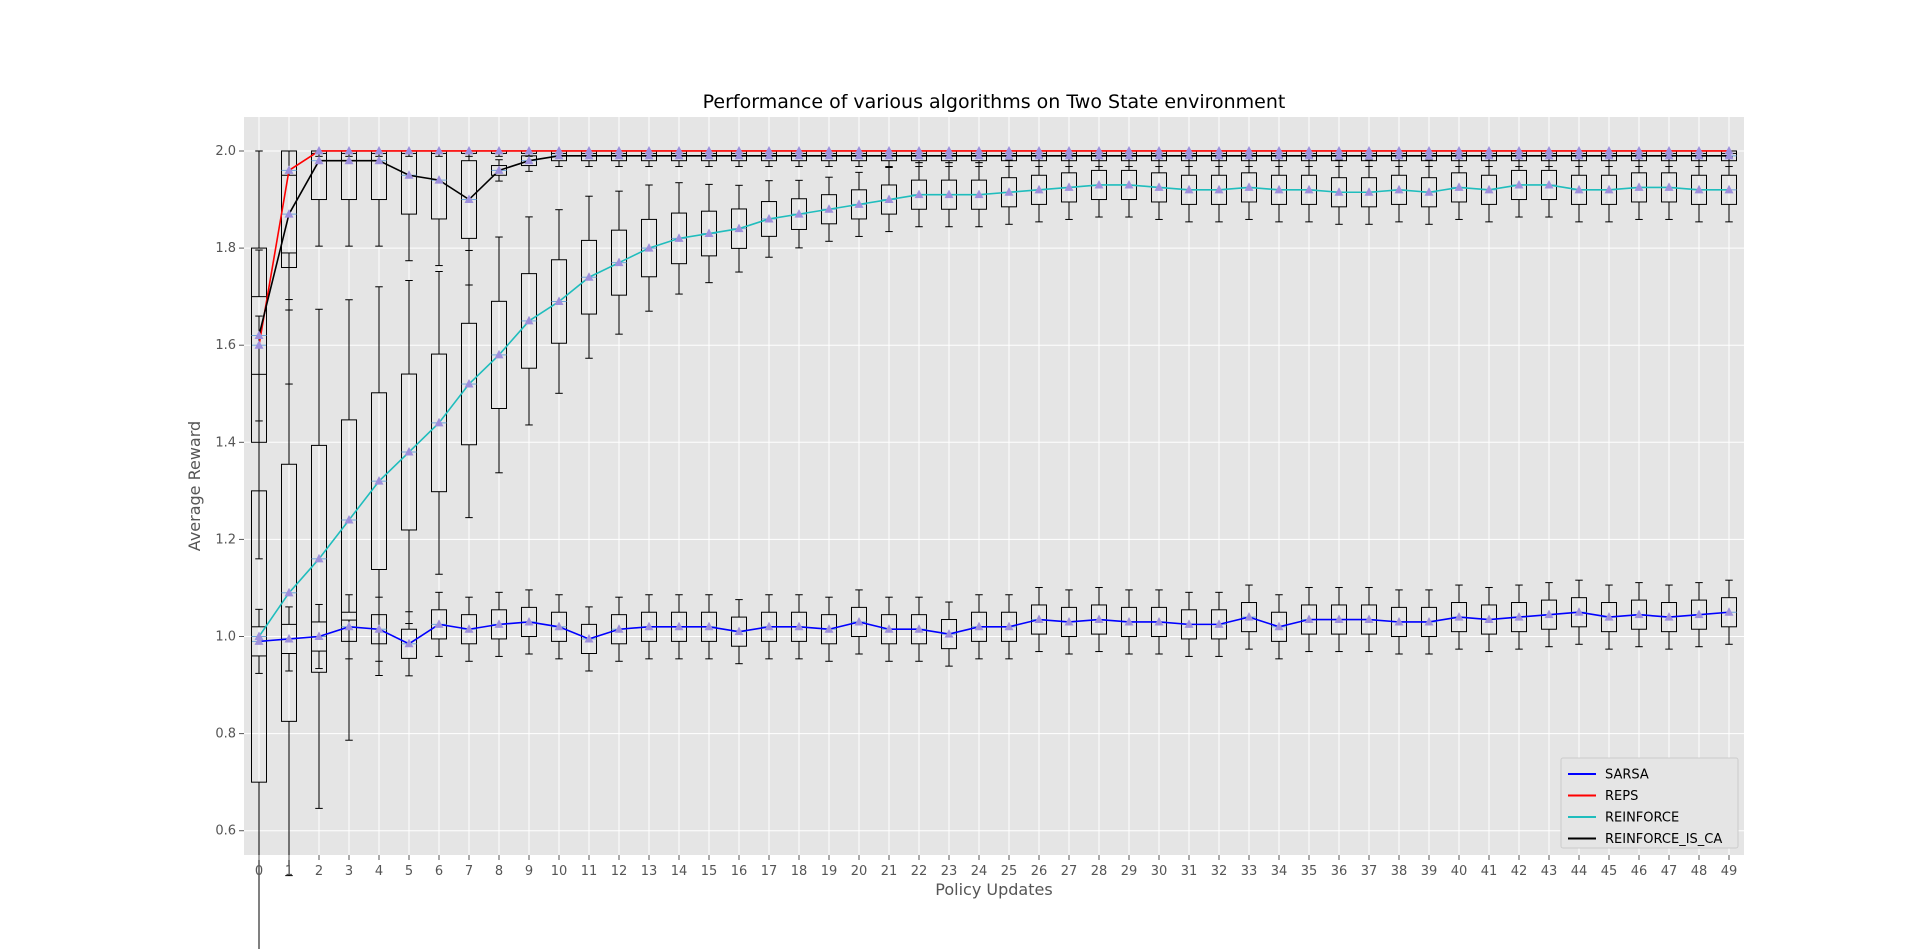  What do you see at coordinates (225, 248) in the screenshot?
I see `y-tick-label: 1.8` at bounding box center [225, 248].